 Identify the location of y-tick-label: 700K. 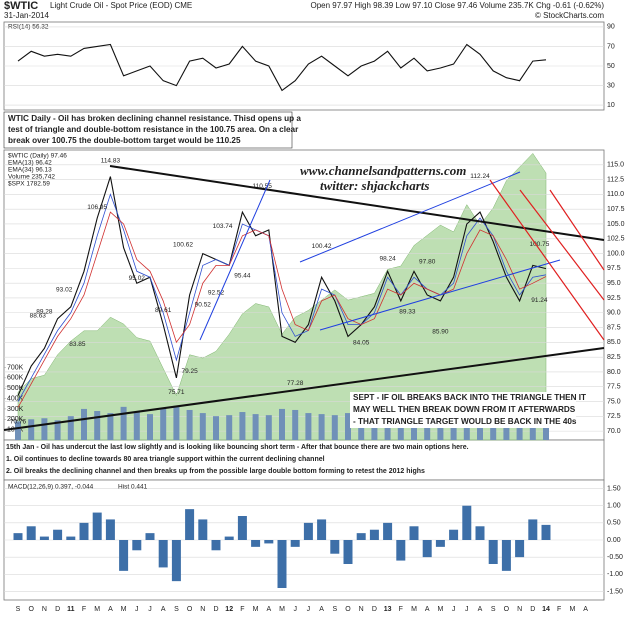
(15, 367).